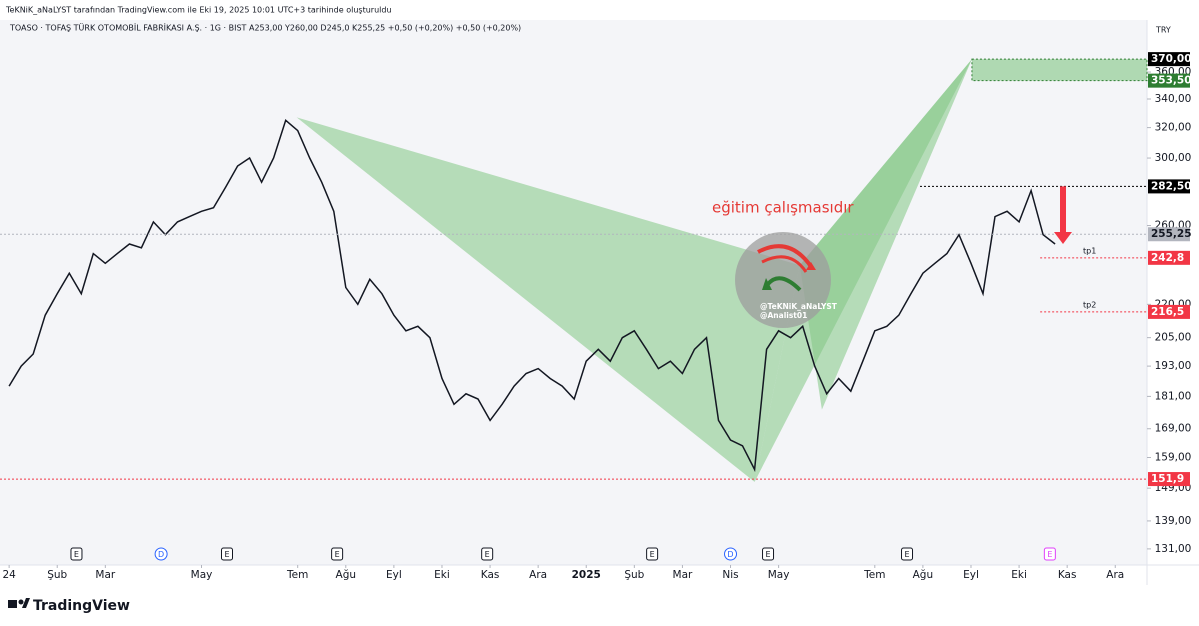 Image resolution: width=1199 pixels, height=626 pixels. I want to click on y-tick-label: 139,00, so click(1173, 521).